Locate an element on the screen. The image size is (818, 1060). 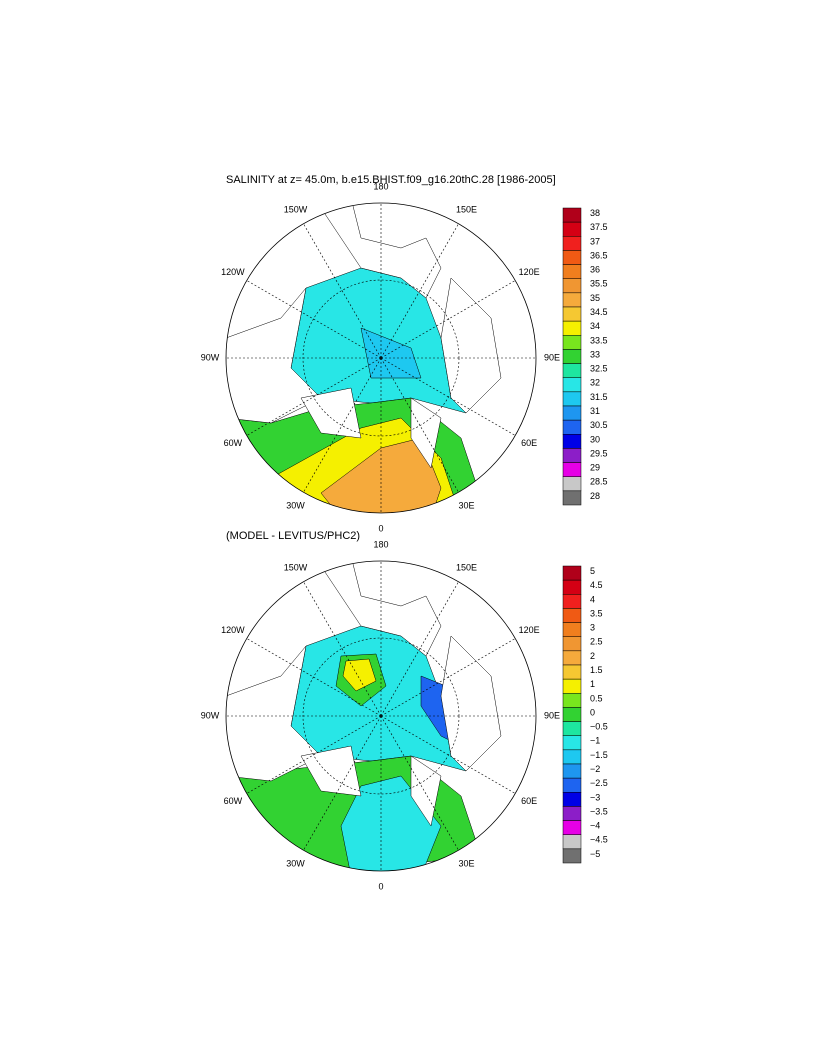
colorbar-label: 28.5 is located at coordinates (599, 482).